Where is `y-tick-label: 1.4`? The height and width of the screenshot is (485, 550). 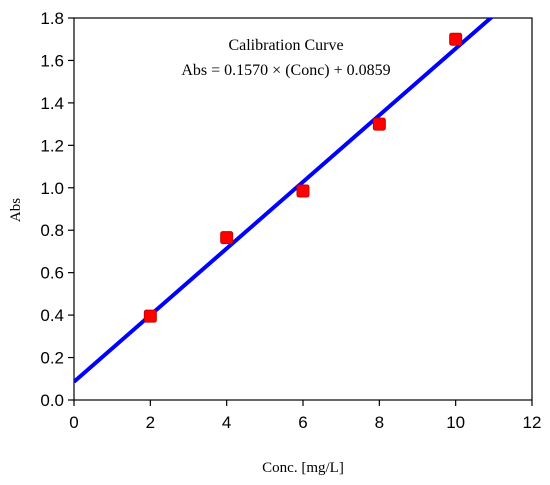 y-tick-label: 1.4 is located at coordinates (52, 103).